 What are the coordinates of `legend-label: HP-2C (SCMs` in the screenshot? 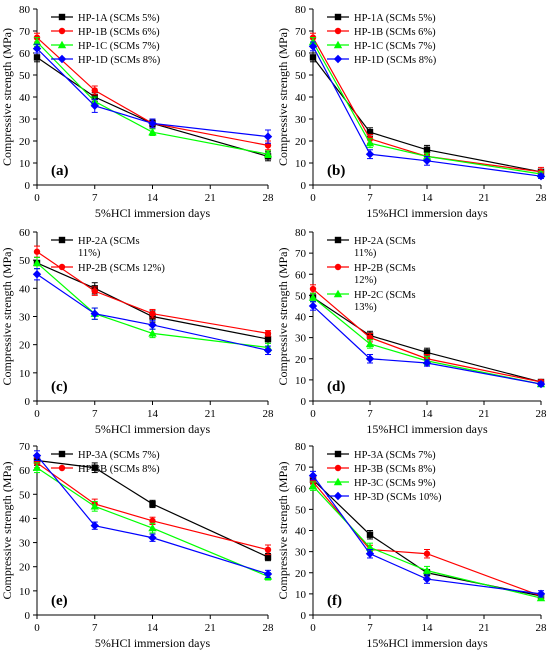 It's located at (385, 295).